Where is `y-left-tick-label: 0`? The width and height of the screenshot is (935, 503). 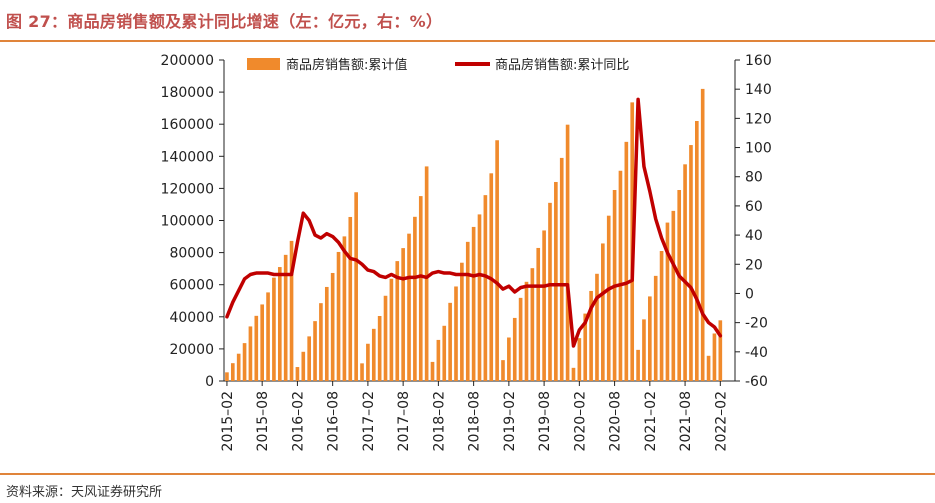 y-left-tick-label: 0 is located at coordinates (209, 382).